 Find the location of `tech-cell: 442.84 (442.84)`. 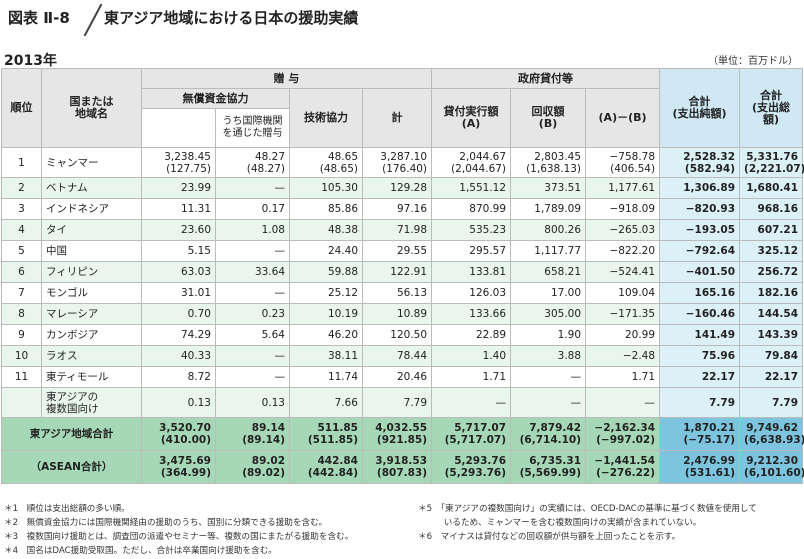

tech-cell: 442.84 (442.84) is located at coordinates (326, 467).